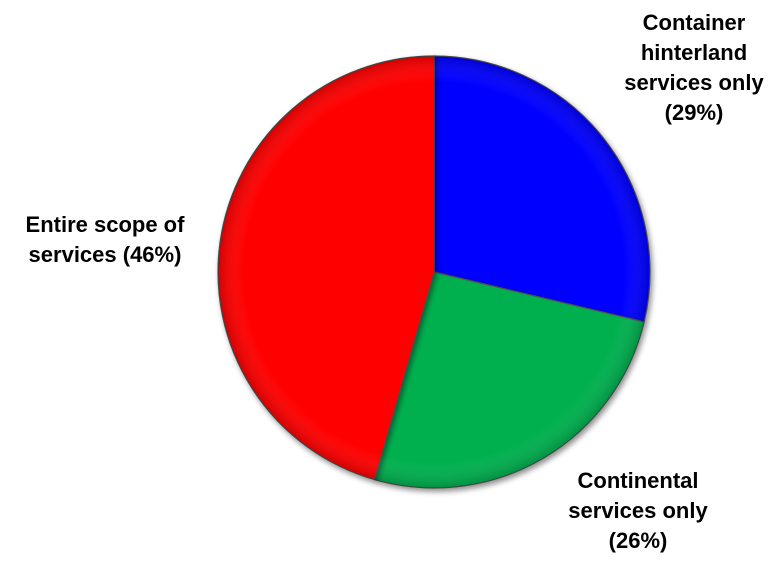 The width and height of the screenshot is (780, 572). I want to click on slice-label-line: Entire scope of, so click(106, 224).